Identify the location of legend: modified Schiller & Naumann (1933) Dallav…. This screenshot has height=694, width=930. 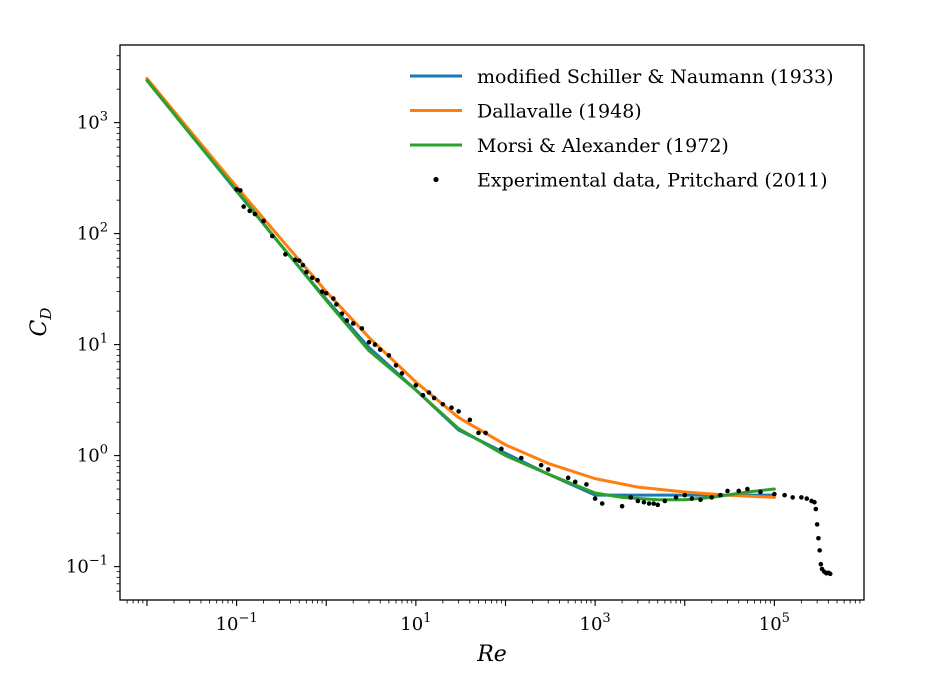
(621, 129).